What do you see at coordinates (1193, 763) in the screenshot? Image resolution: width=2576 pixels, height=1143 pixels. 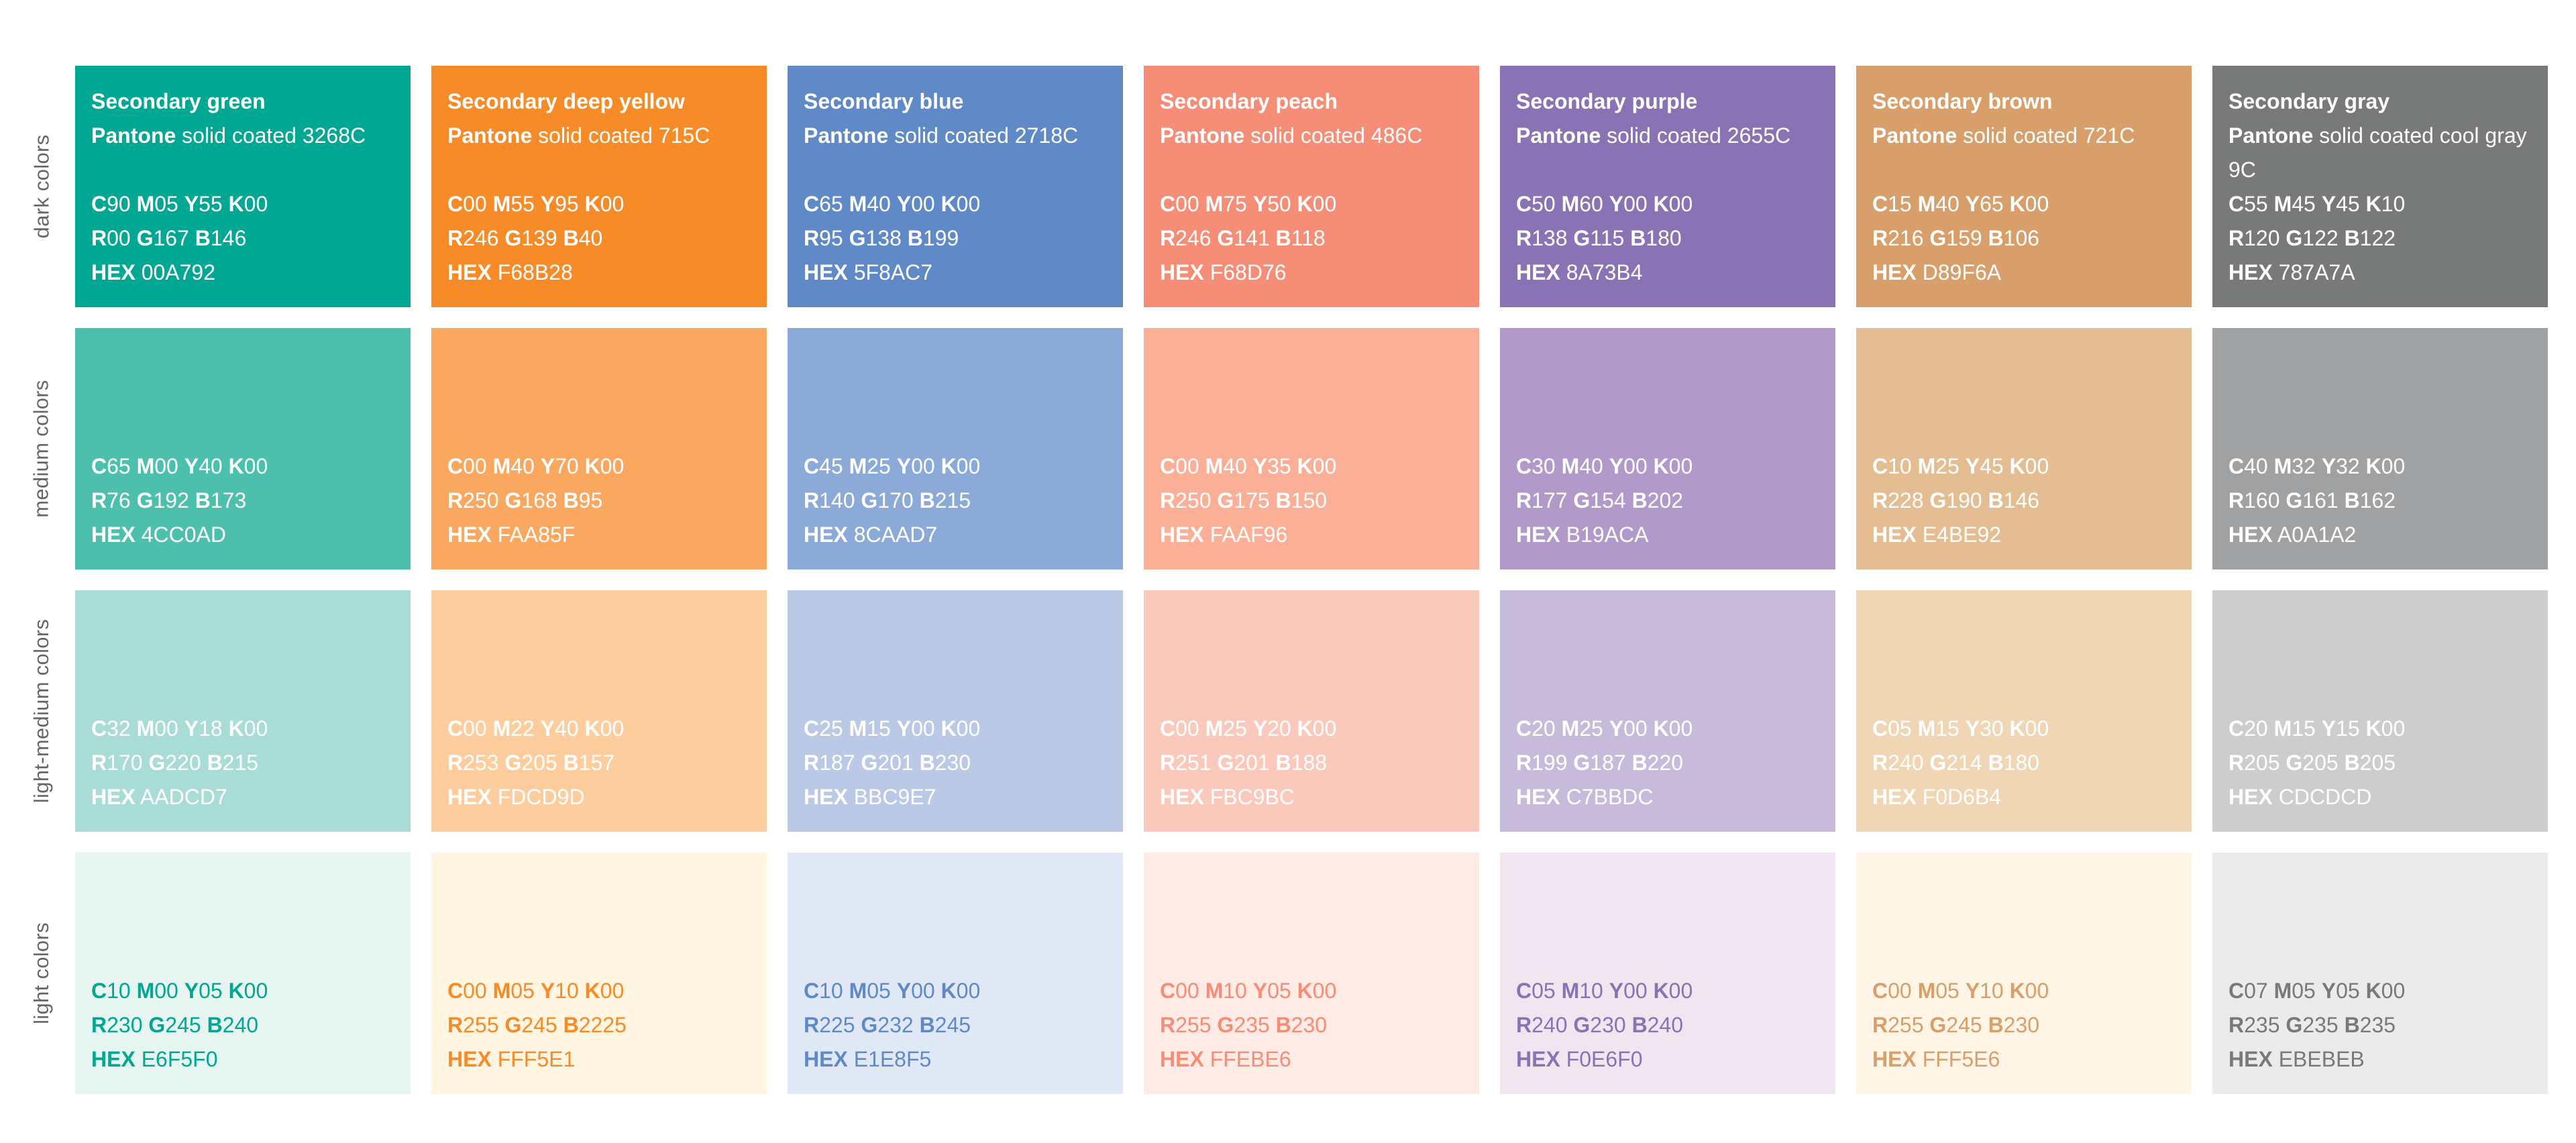 I see `rgb-value: 251` at bounding box center [1193, 763].